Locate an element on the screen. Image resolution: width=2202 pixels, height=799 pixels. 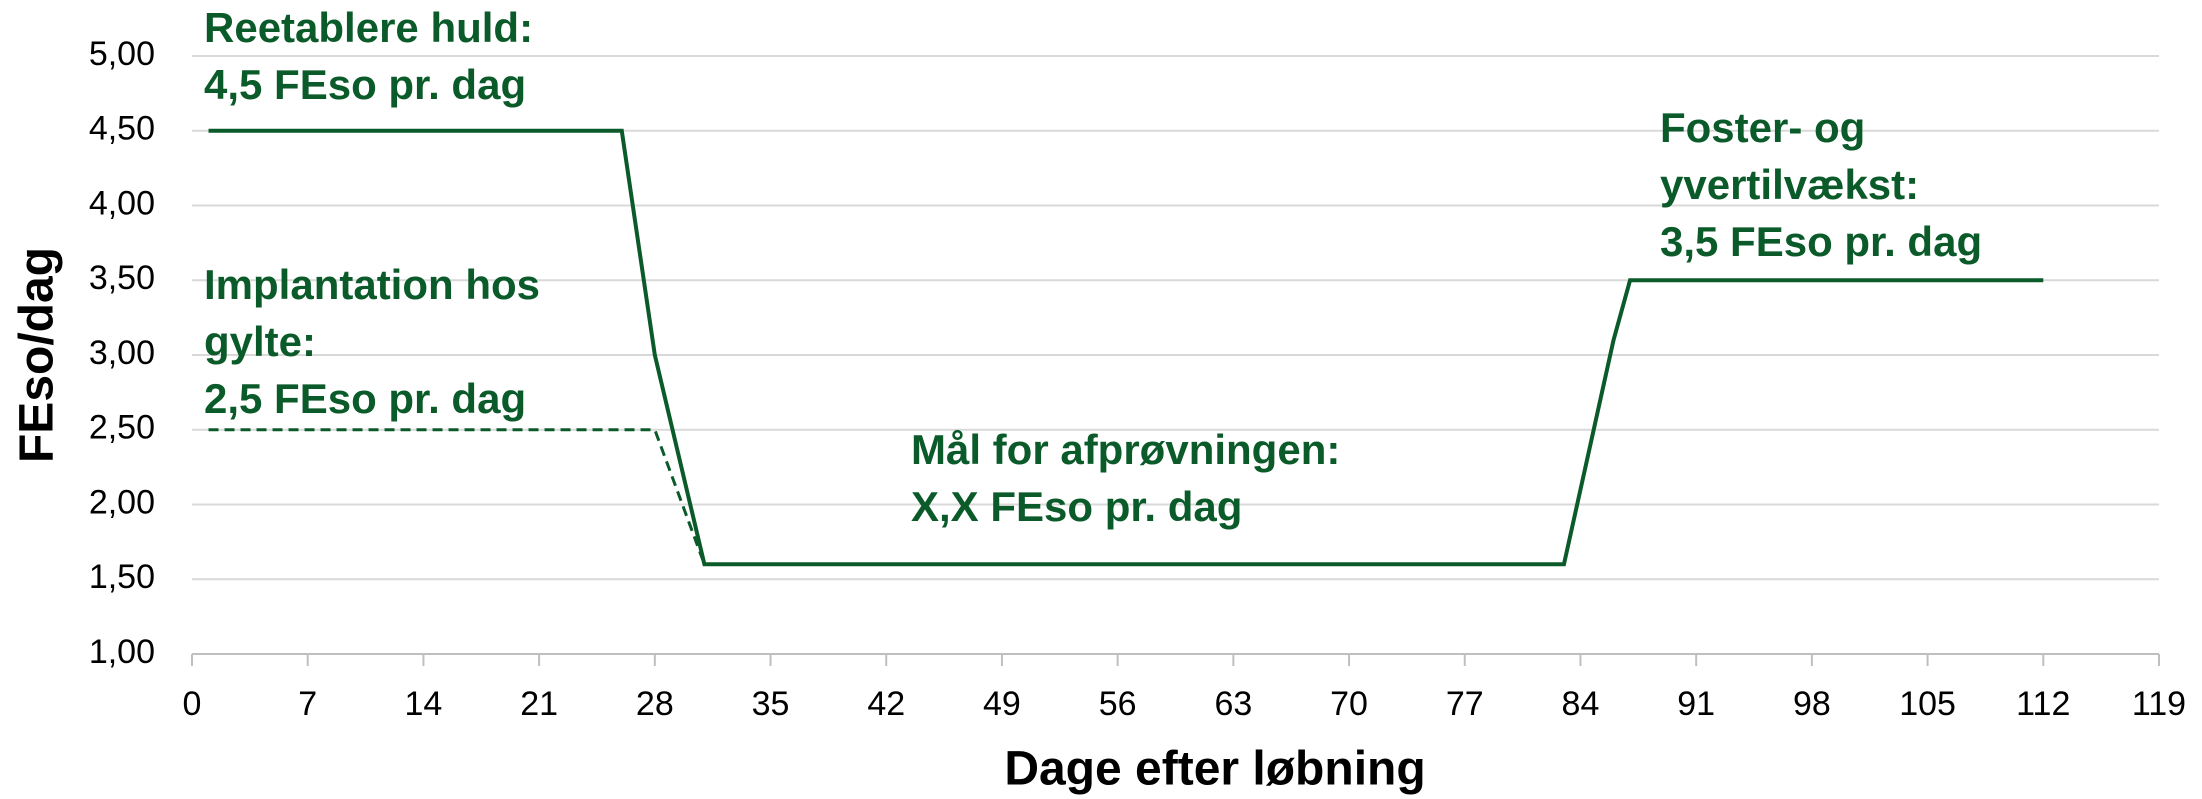
x-tick-label: 0 is located at coordinates (192, 704).